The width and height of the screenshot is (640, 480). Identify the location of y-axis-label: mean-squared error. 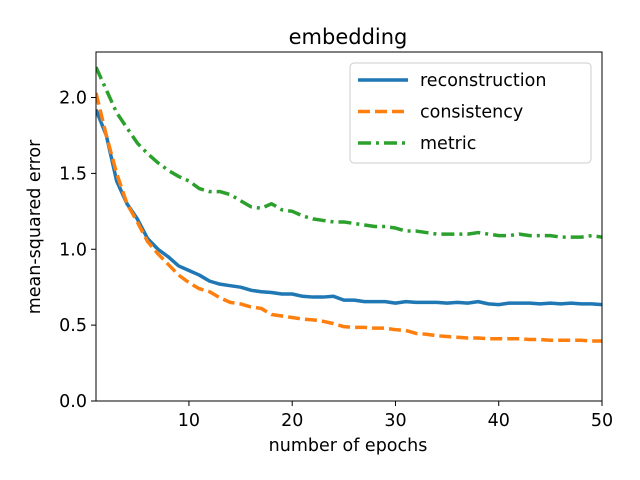
(35, 226).